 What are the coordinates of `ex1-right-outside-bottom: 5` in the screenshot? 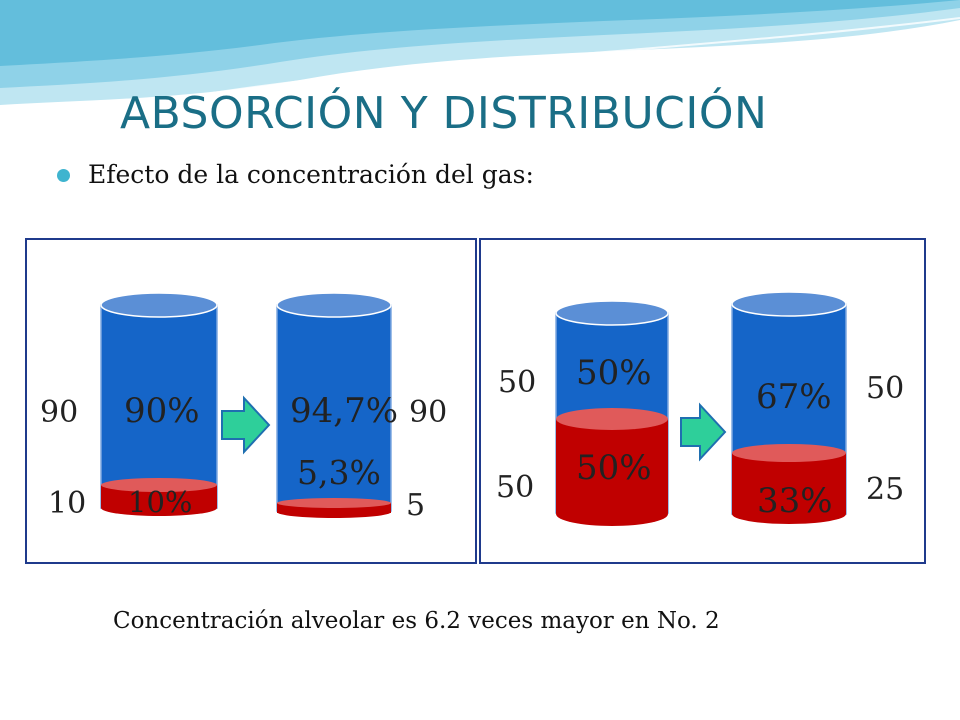 It's located at (415, 505).